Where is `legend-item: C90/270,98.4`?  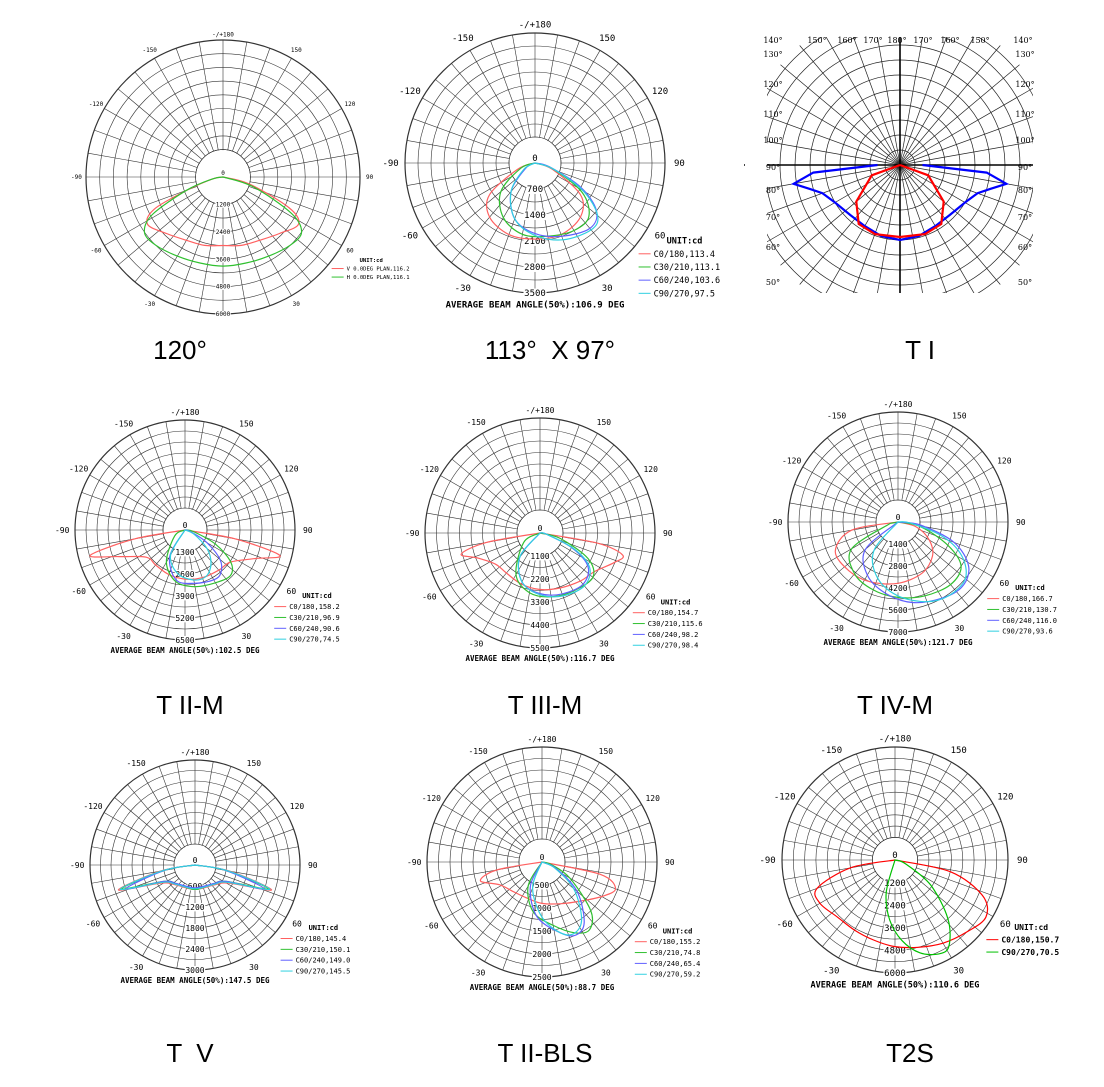 legend-item: C90/270,98.4 is located at coordinates (673, 646).